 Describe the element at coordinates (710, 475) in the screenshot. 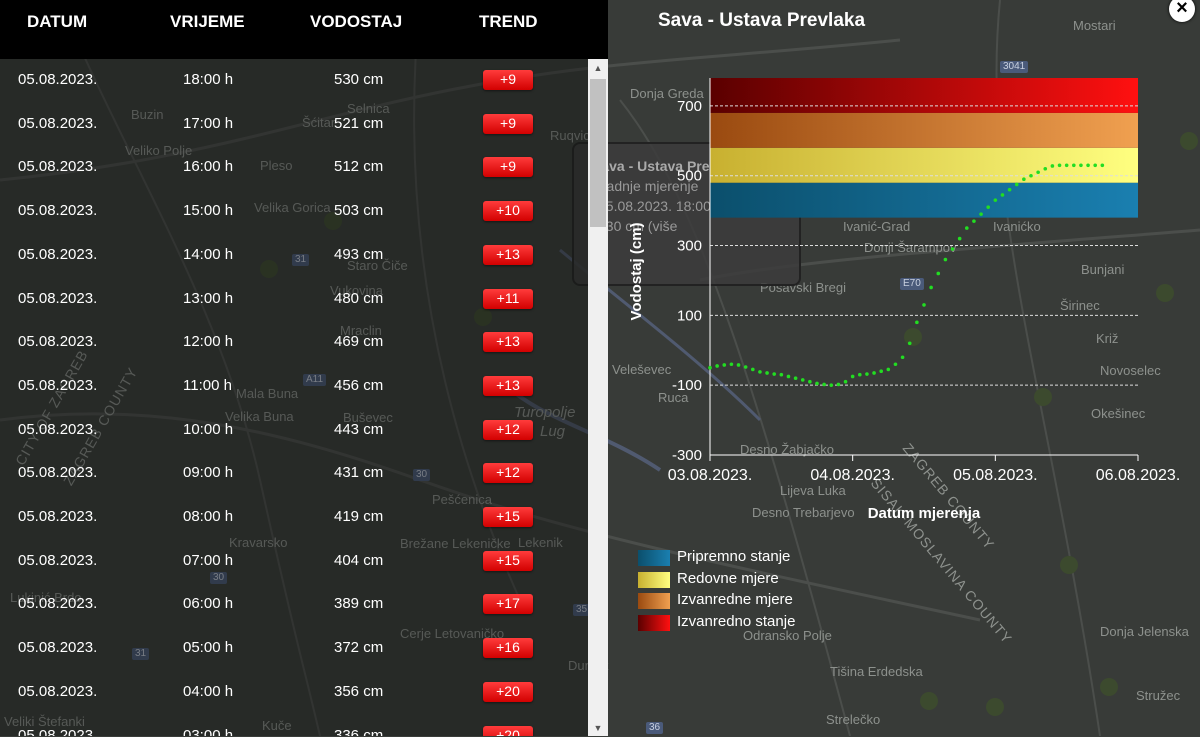

I see `x-tick-label: 03.08.2023.` at that location.